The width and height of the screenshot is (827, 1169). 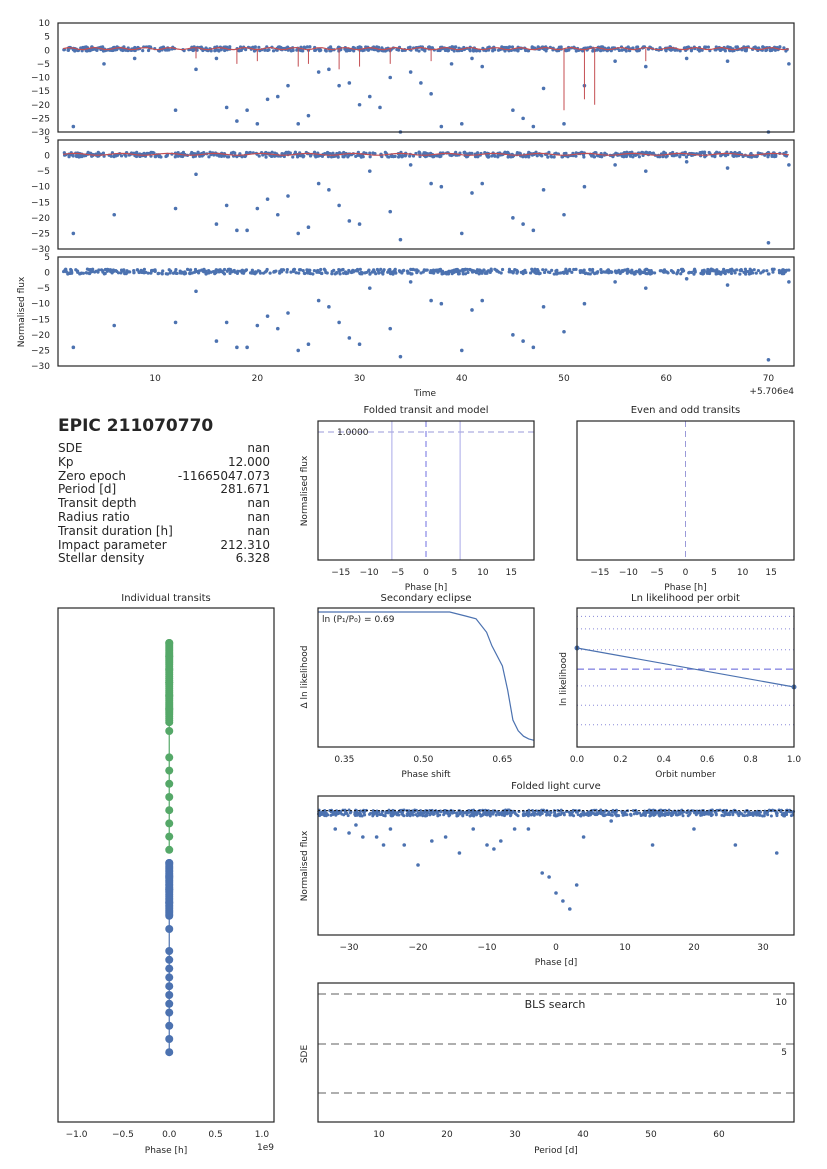 I want to click on x-tick-label: 10, so click(x=379, y=1135).